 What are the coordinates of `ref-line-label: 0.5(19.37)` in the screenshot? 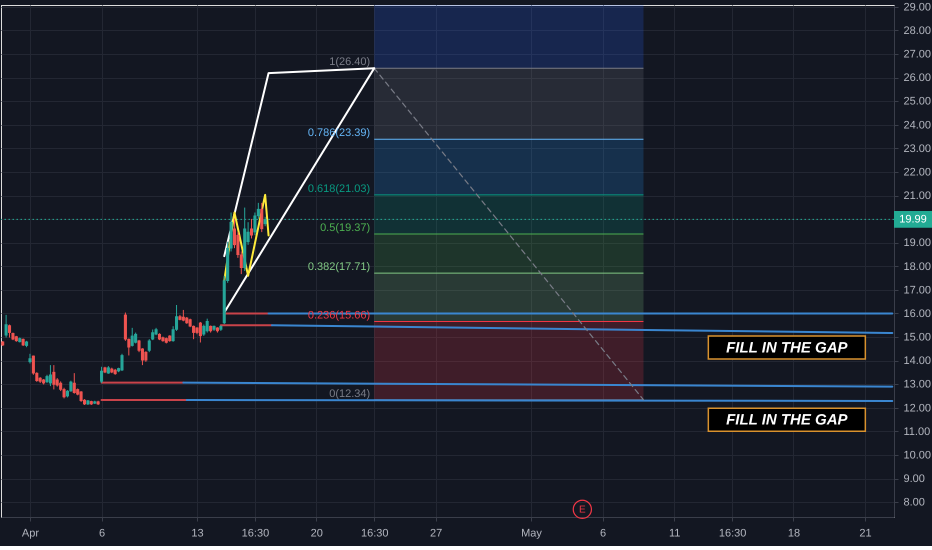 It's located at (345, 228).